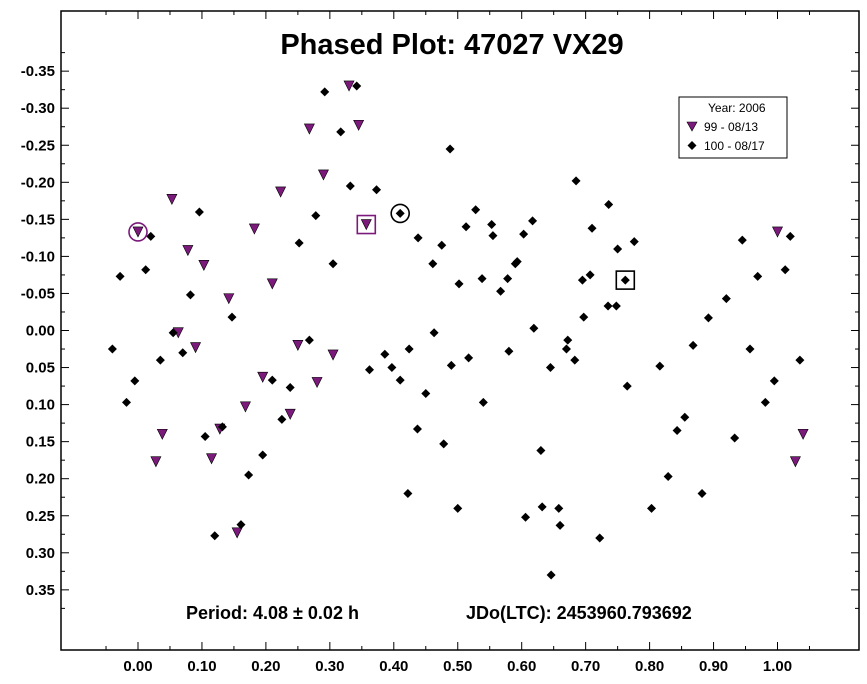 The height and width of the screenshot is (684, 867). What do you see at coordinates (40, 553) in the screenshot?
I see `y-tick-label: 0.30` at bounding box center [40, 553].